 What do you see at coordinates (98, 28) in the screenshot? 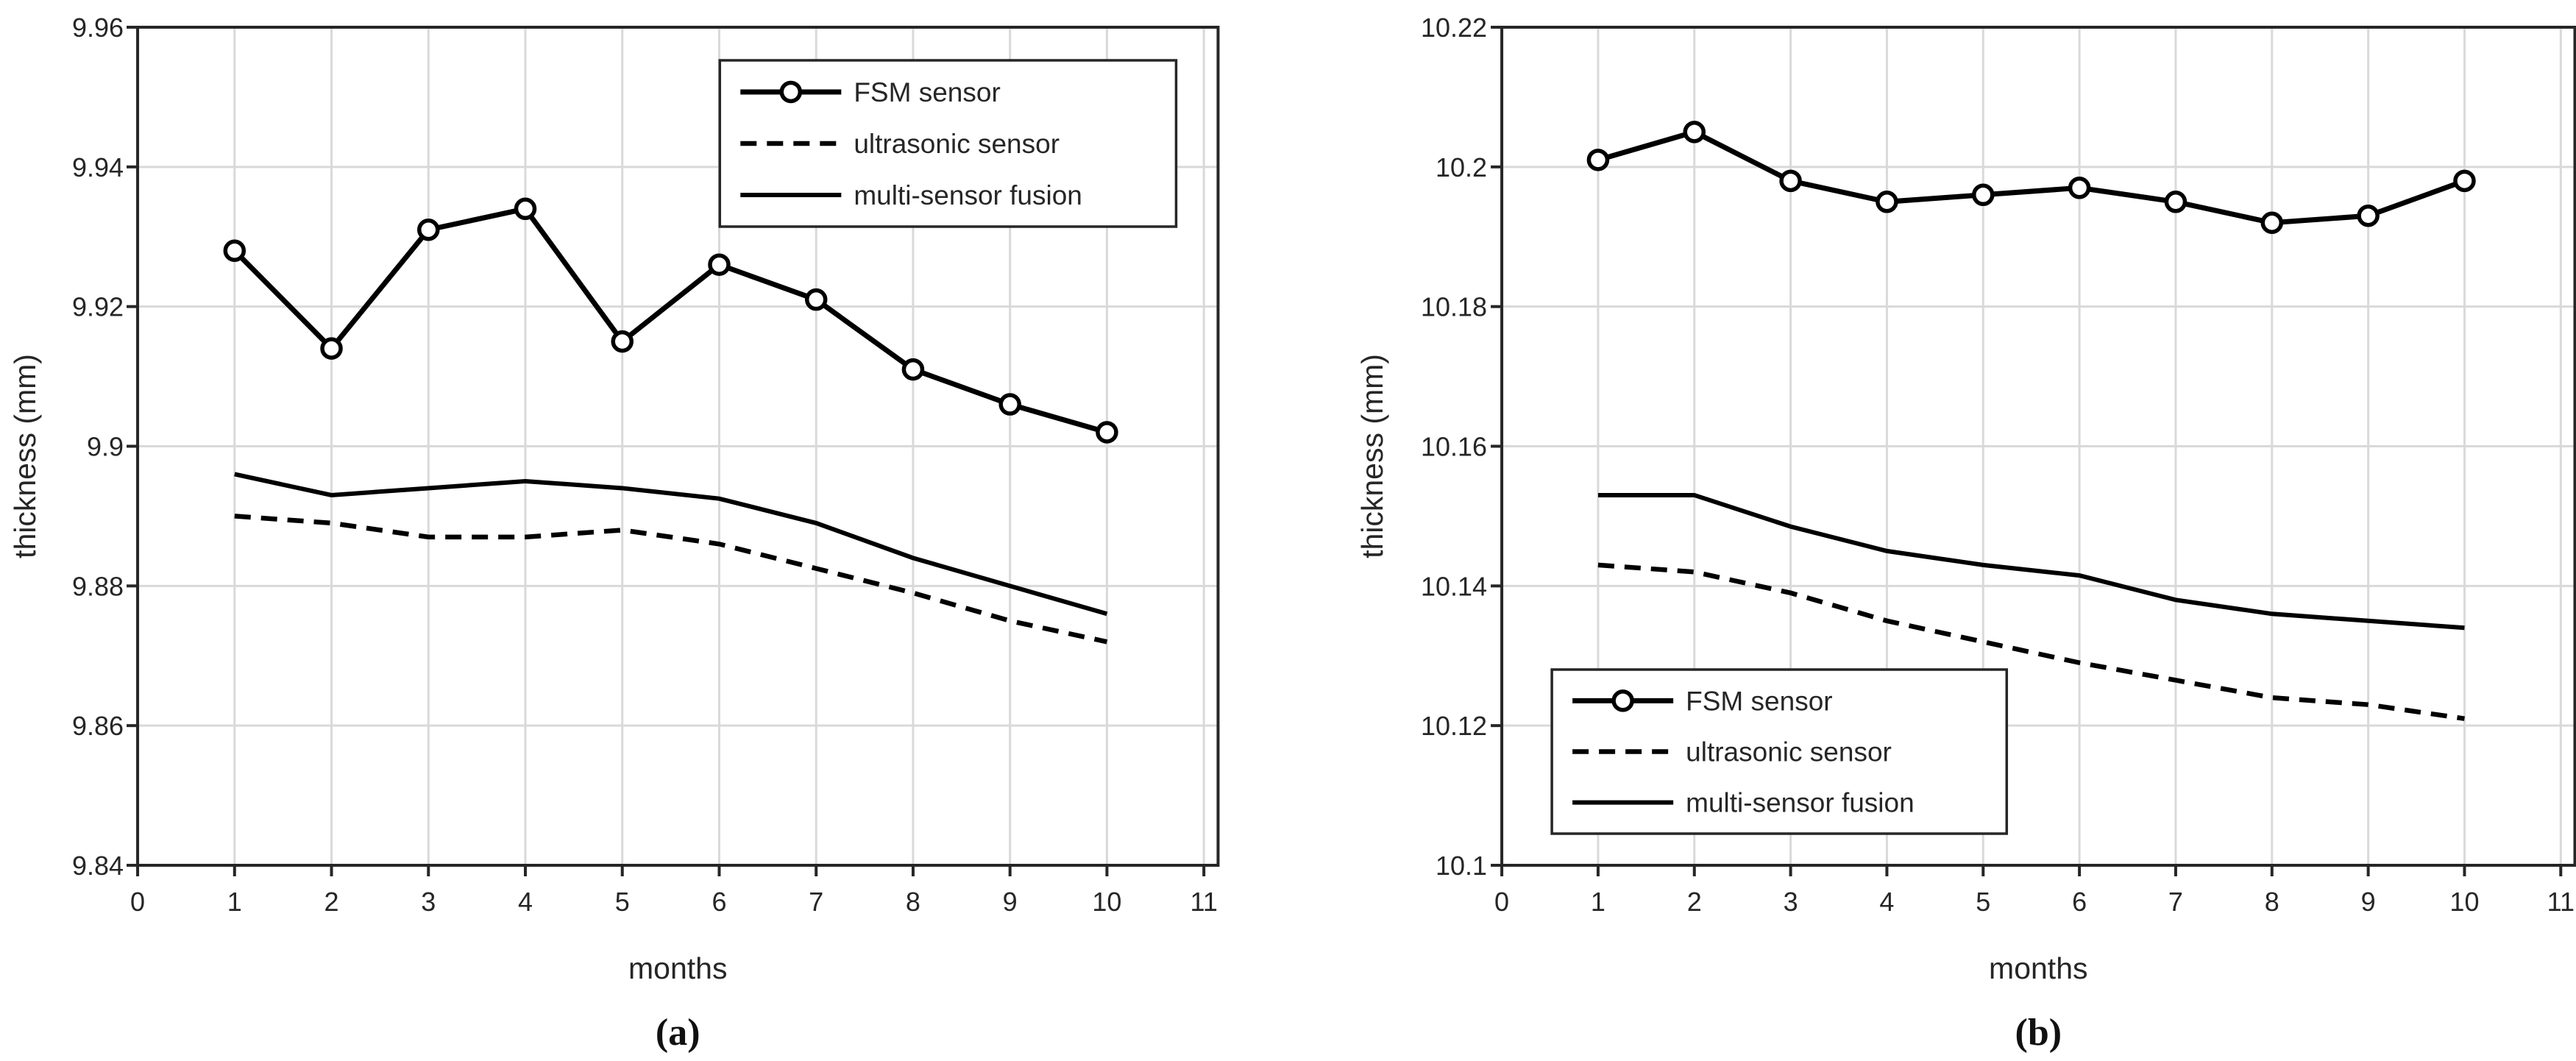
I see `y-tick-label: 9.96` at bounding box center [98, 28].